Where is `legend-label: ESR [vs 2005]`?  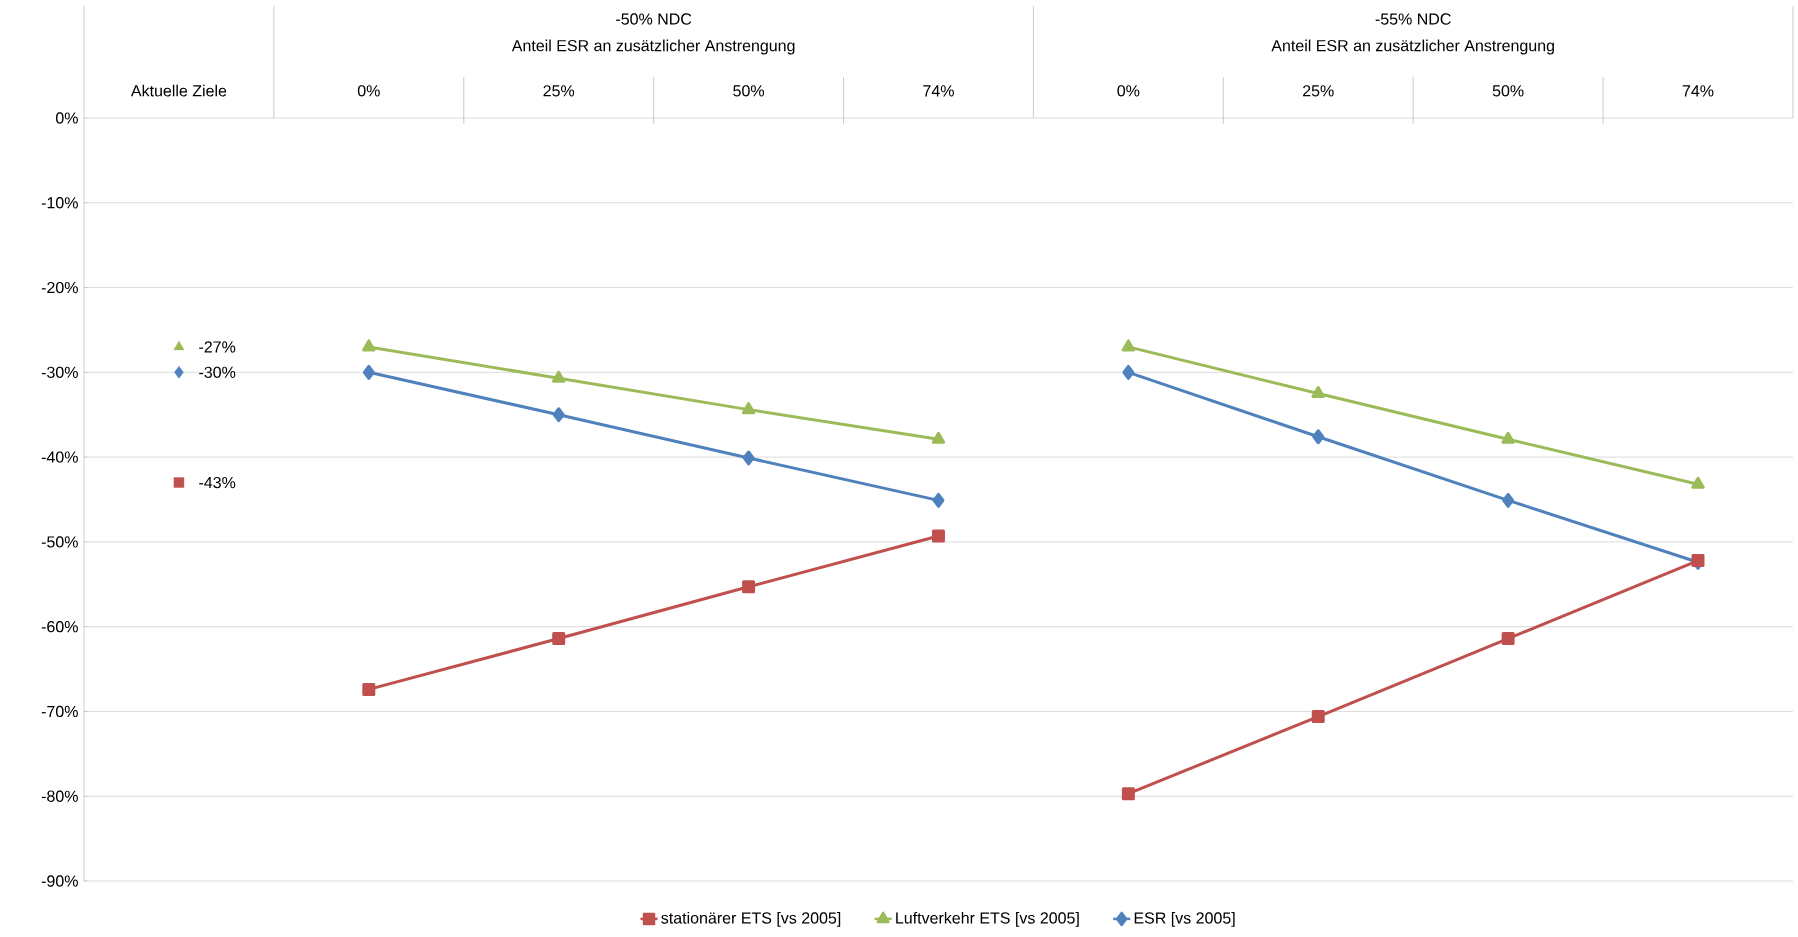
legend-label: ESR [vs 2005] is located at coordinates (1184, 919).